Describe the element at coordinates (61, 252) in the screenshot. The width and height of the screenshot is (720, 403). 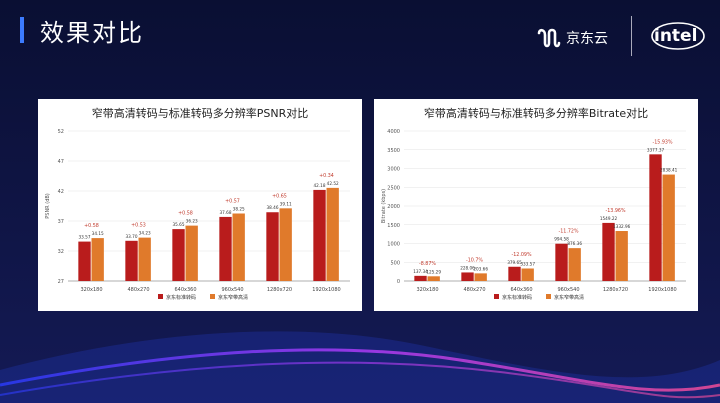
I see `y-tick-label: 32` at that location.